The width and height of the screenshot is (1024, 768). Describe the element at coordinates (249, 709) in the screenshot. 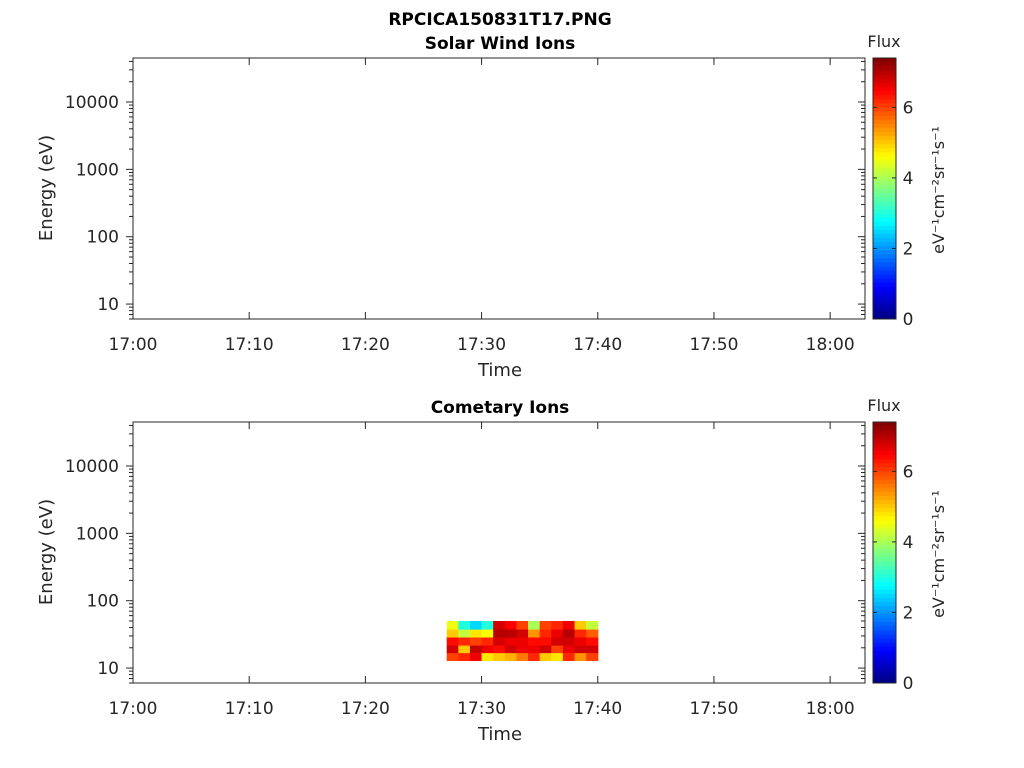

I see `x-tick-label: 17:10` at that location.